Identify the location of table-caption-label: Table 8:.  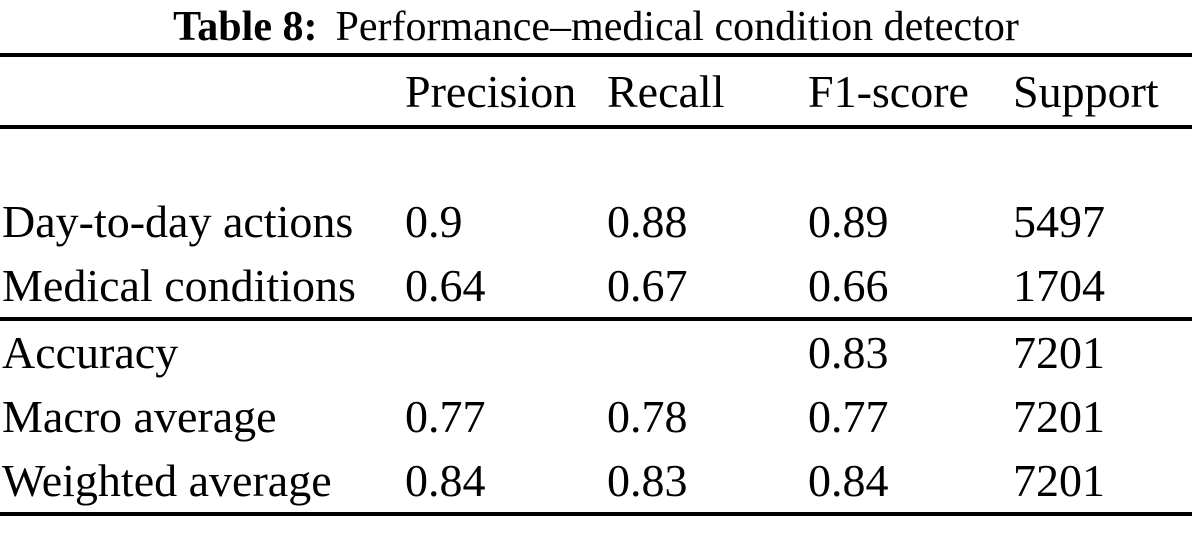
(245, 27).